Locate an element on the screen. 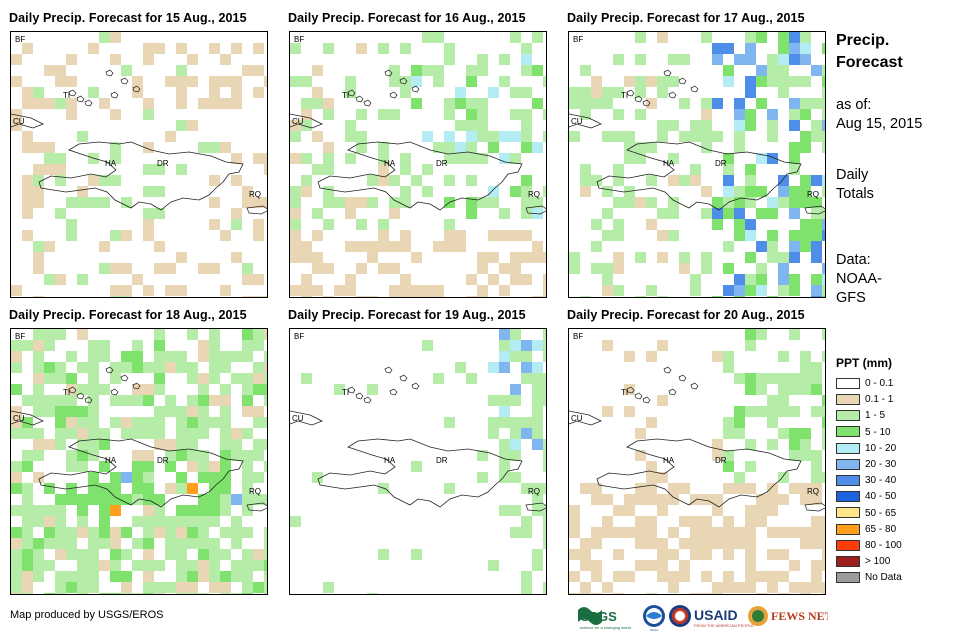  product-title: Precip. Forecast is located at coordinates (869, 52).